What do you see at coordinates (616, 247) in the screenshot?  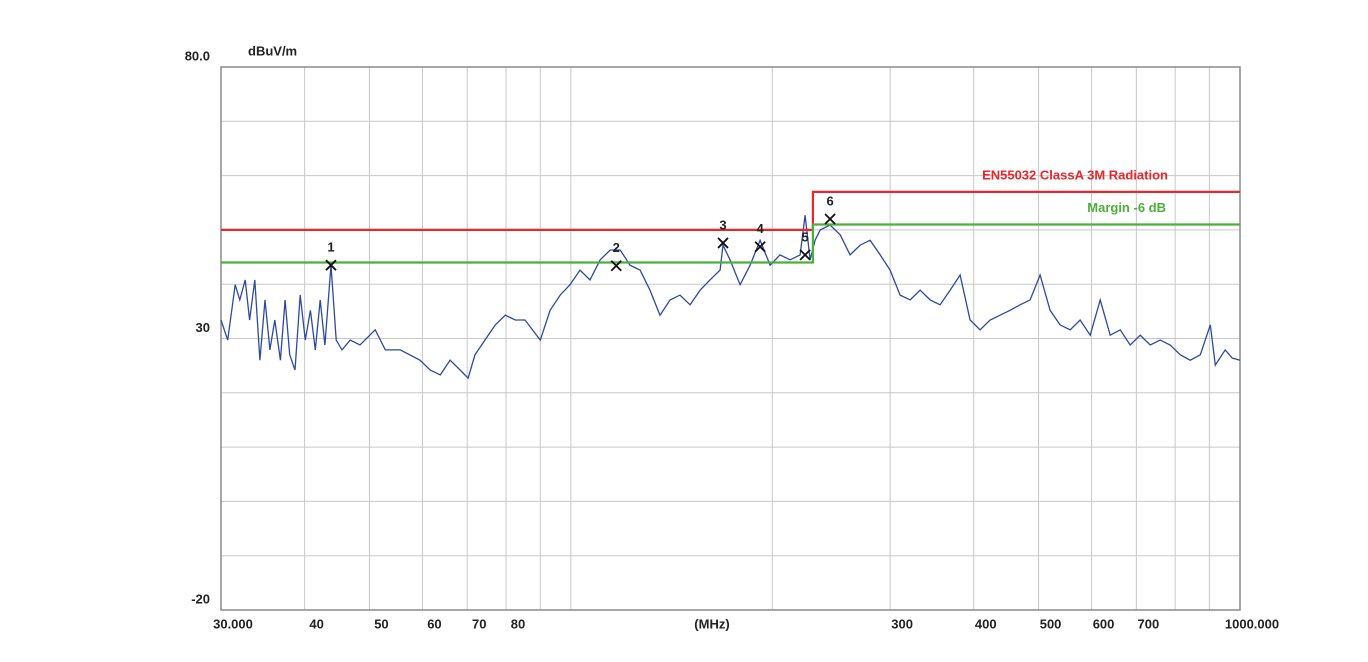 I see `marker-label: 2` at bounding box center [616, 247].